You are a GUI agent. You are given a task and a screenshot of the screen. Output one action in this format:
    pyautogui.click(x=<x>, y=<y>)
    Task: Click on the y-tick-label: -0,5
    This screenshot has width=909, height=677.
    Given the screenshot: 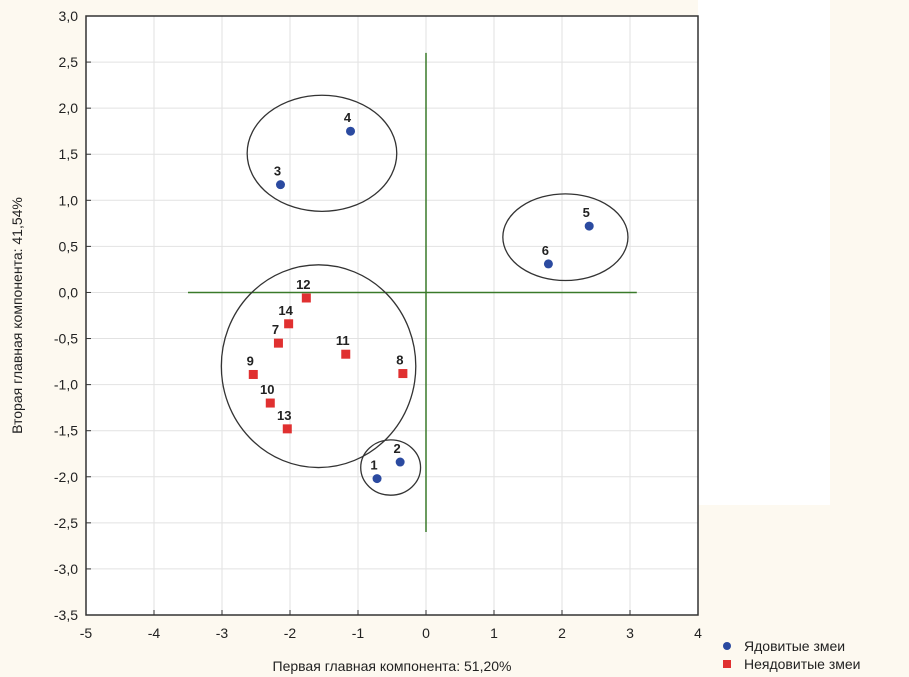 What is the action you would take?
    pyautogui.click(x=66, y=339)
    